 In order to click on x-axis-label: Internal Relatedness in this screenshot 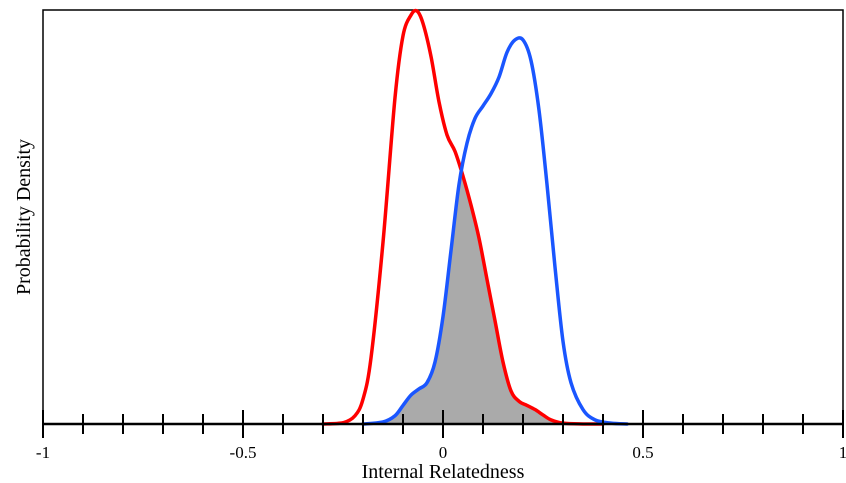, I will do `click(443, 472)`.